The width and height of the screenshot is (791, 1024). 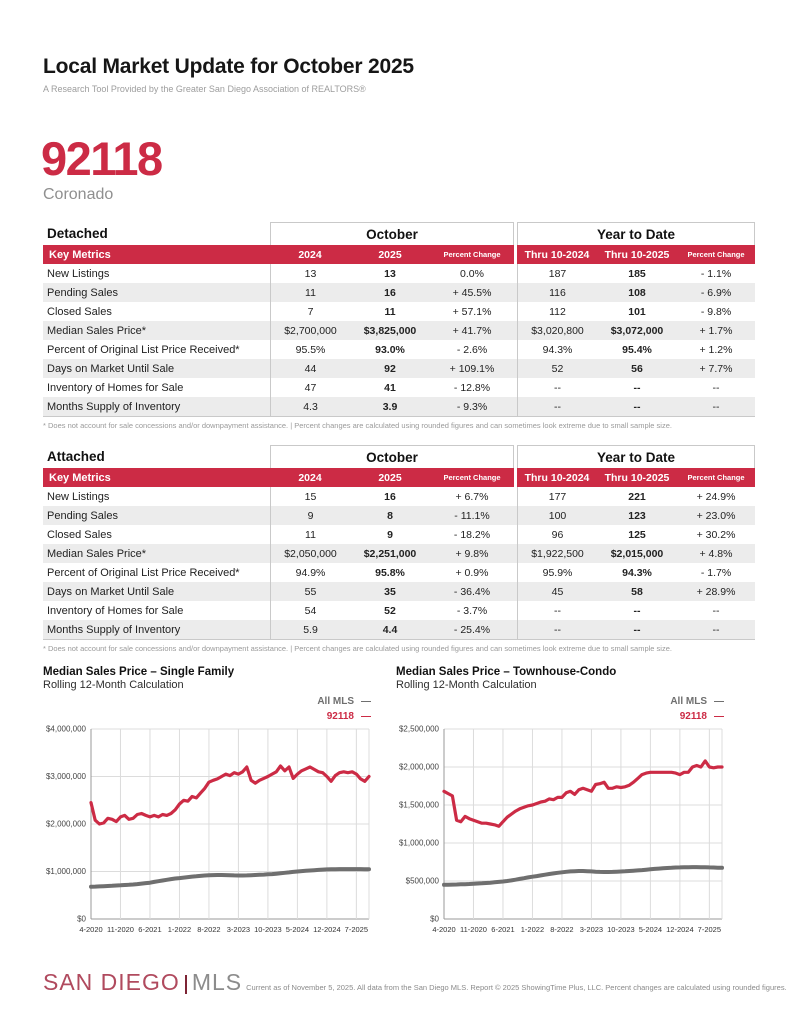 What do you see at coordinates (637, 572) in the screenshot?
I see `metric-value: 94.3%` at bounding box center [637, 572].